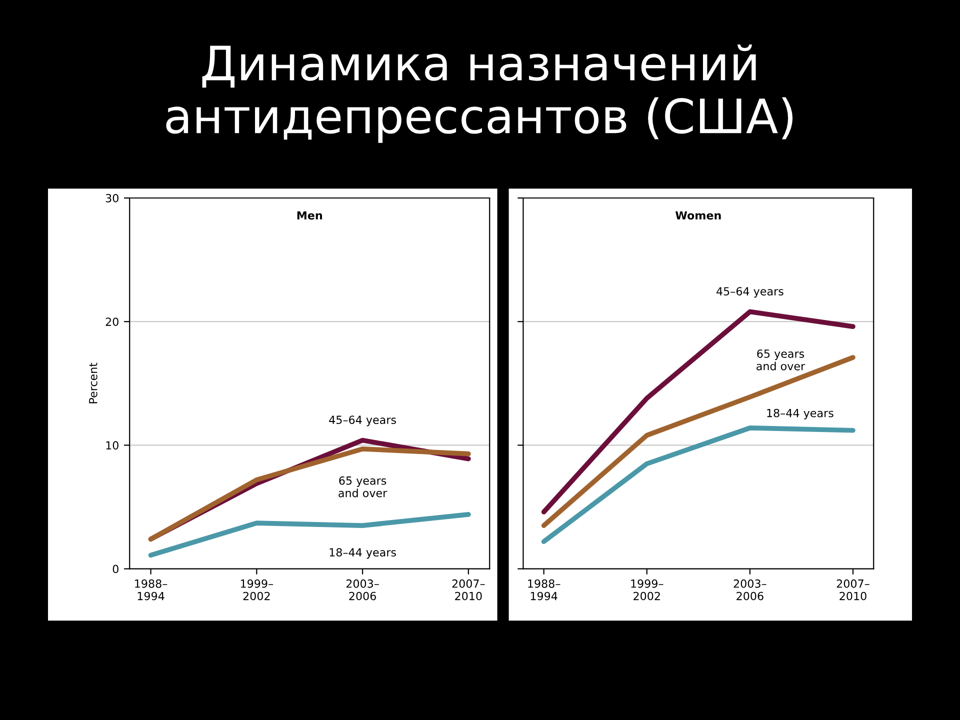 Image resolution: width=960 pixels, height=720 pixels. Describe the element at coordinates (112, 198) in the screenshot. I see `y-tick-label: 30` at that location.